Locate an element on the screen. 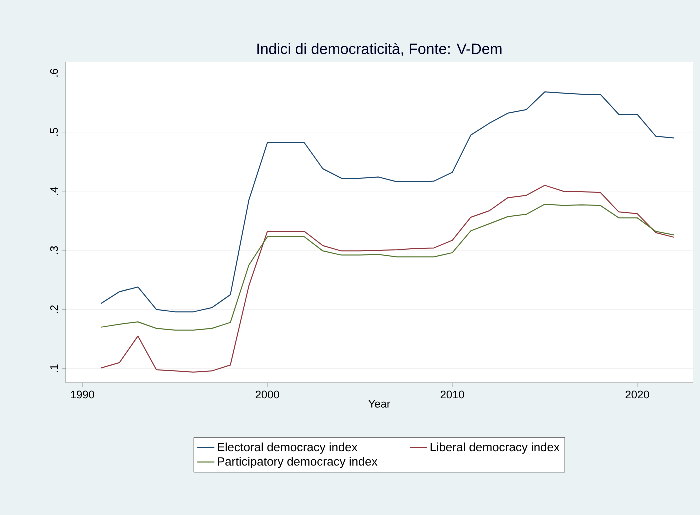  x-tick-label: 2010 is located at coordinates (452, 394).